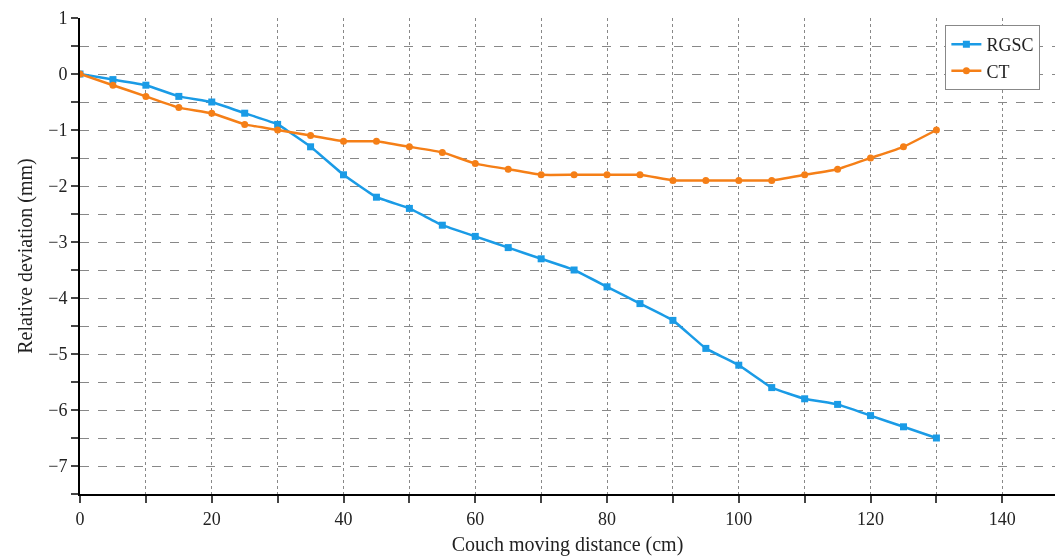 The height and width of the screenshot is (556, 1055). I want to click on y-tick-label: −1, so click(58, 130).